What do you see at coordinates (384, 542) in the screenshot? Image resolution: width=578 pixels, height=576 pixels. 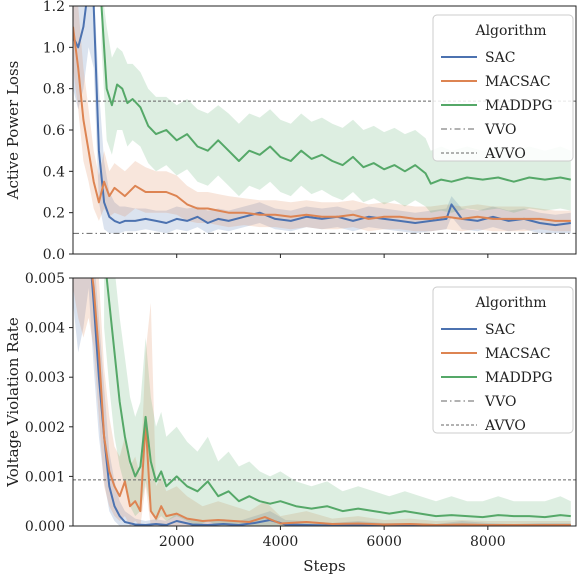 I see `x-tick-label: 6000` at bounding box center [384, 542].